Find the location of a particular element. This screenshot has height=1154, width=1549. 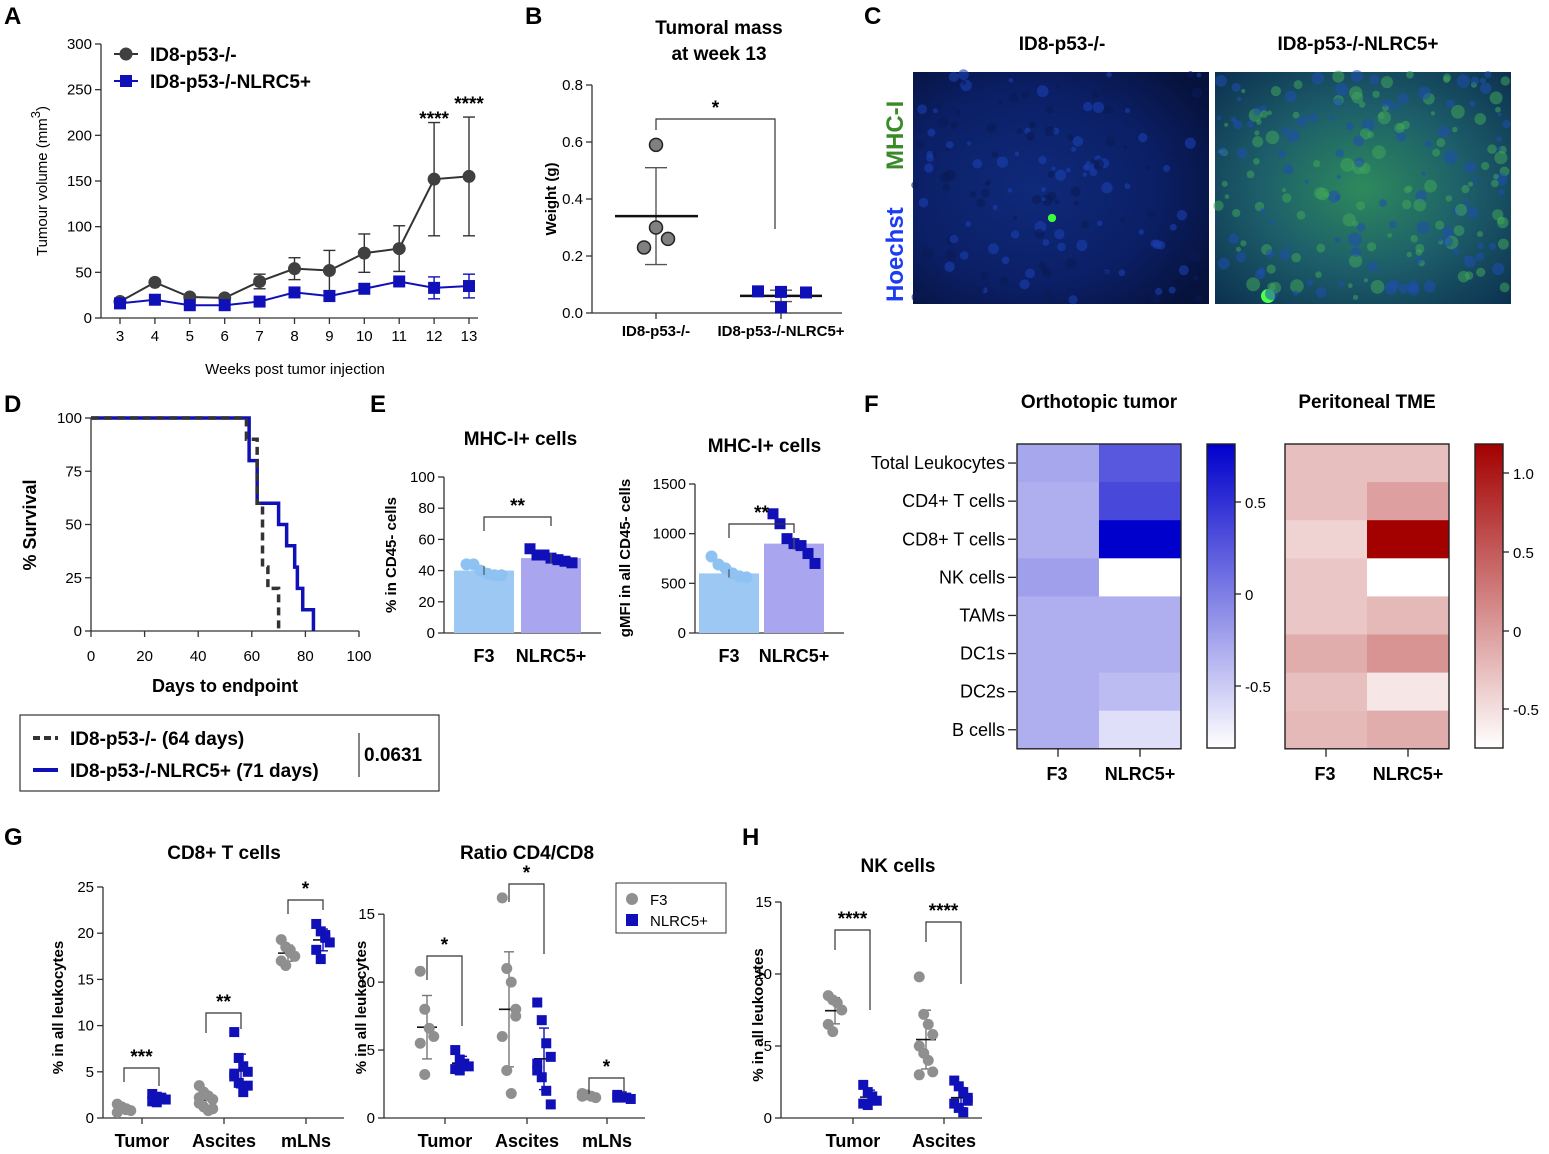

g1-sig-label: * is located at coordinates (306, 889).